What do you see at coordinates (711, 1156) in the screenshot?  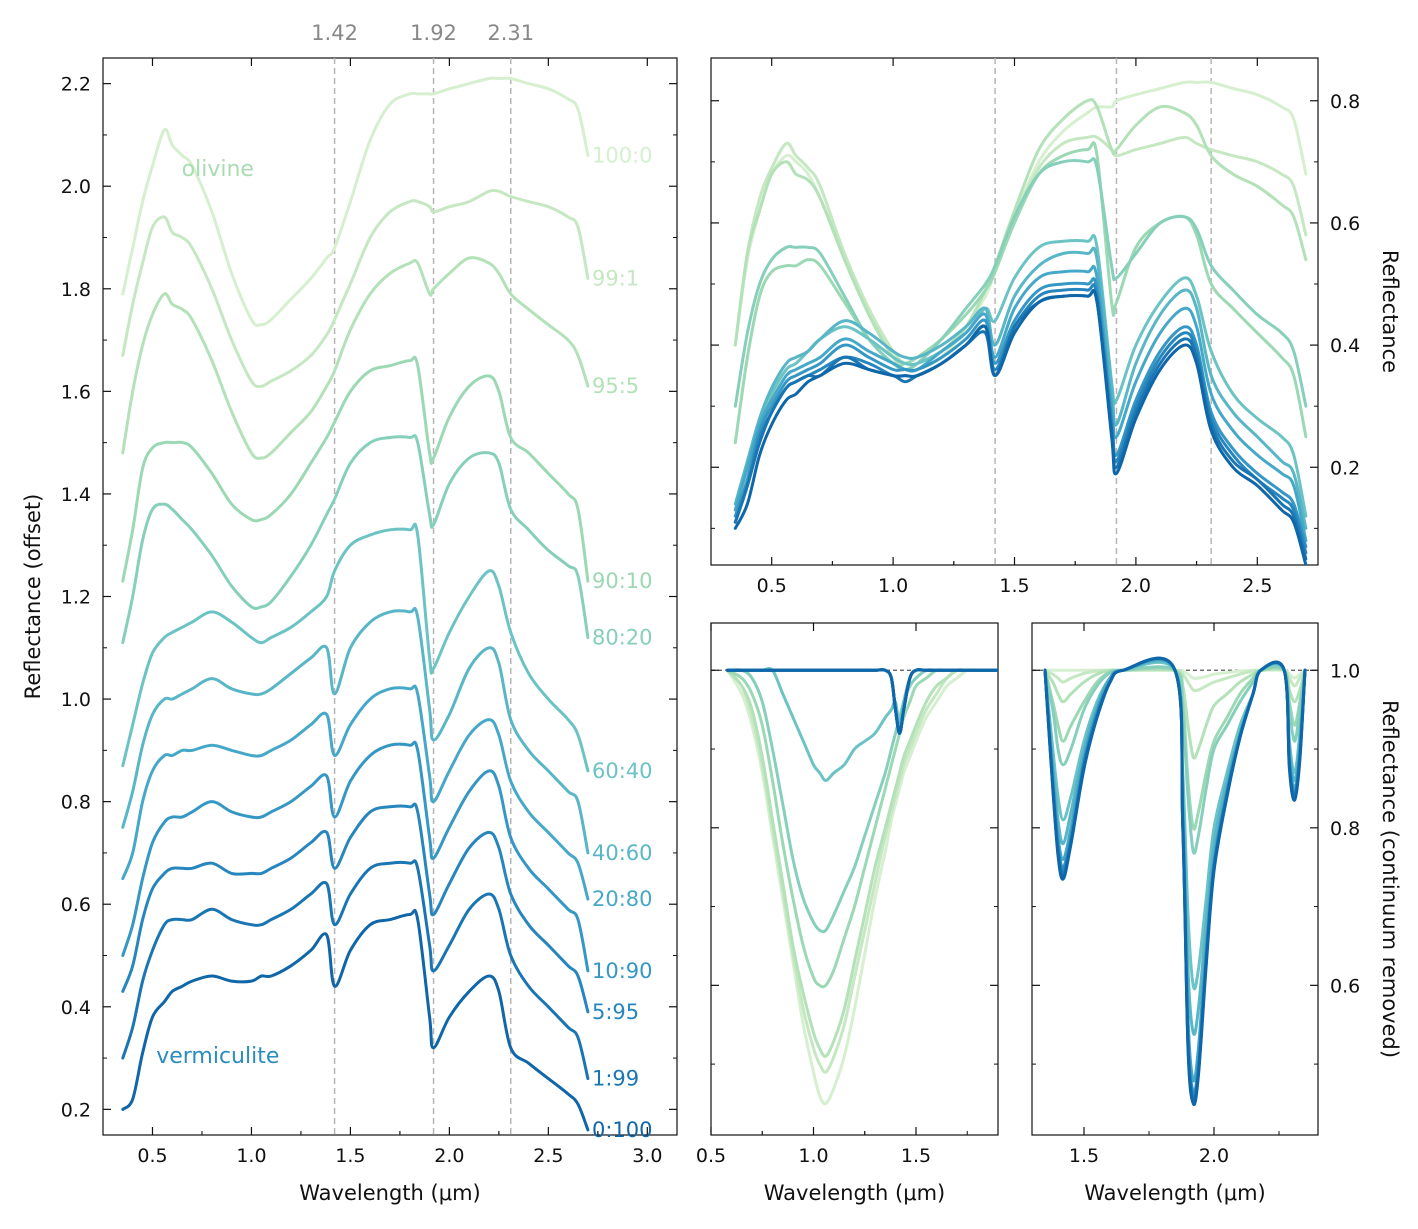 I see `bottom-middle-xtick-label-0: 0.5` at bounding box center [711, 1156].